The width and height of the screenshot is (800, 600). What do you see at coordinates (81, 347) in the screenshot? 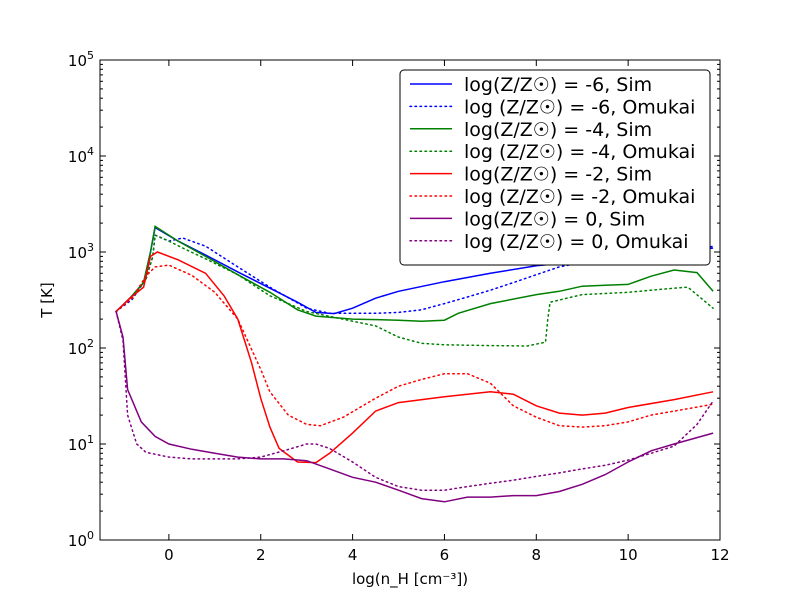
I see `y-tick-label: 10²` at bounding box center [81, 347].